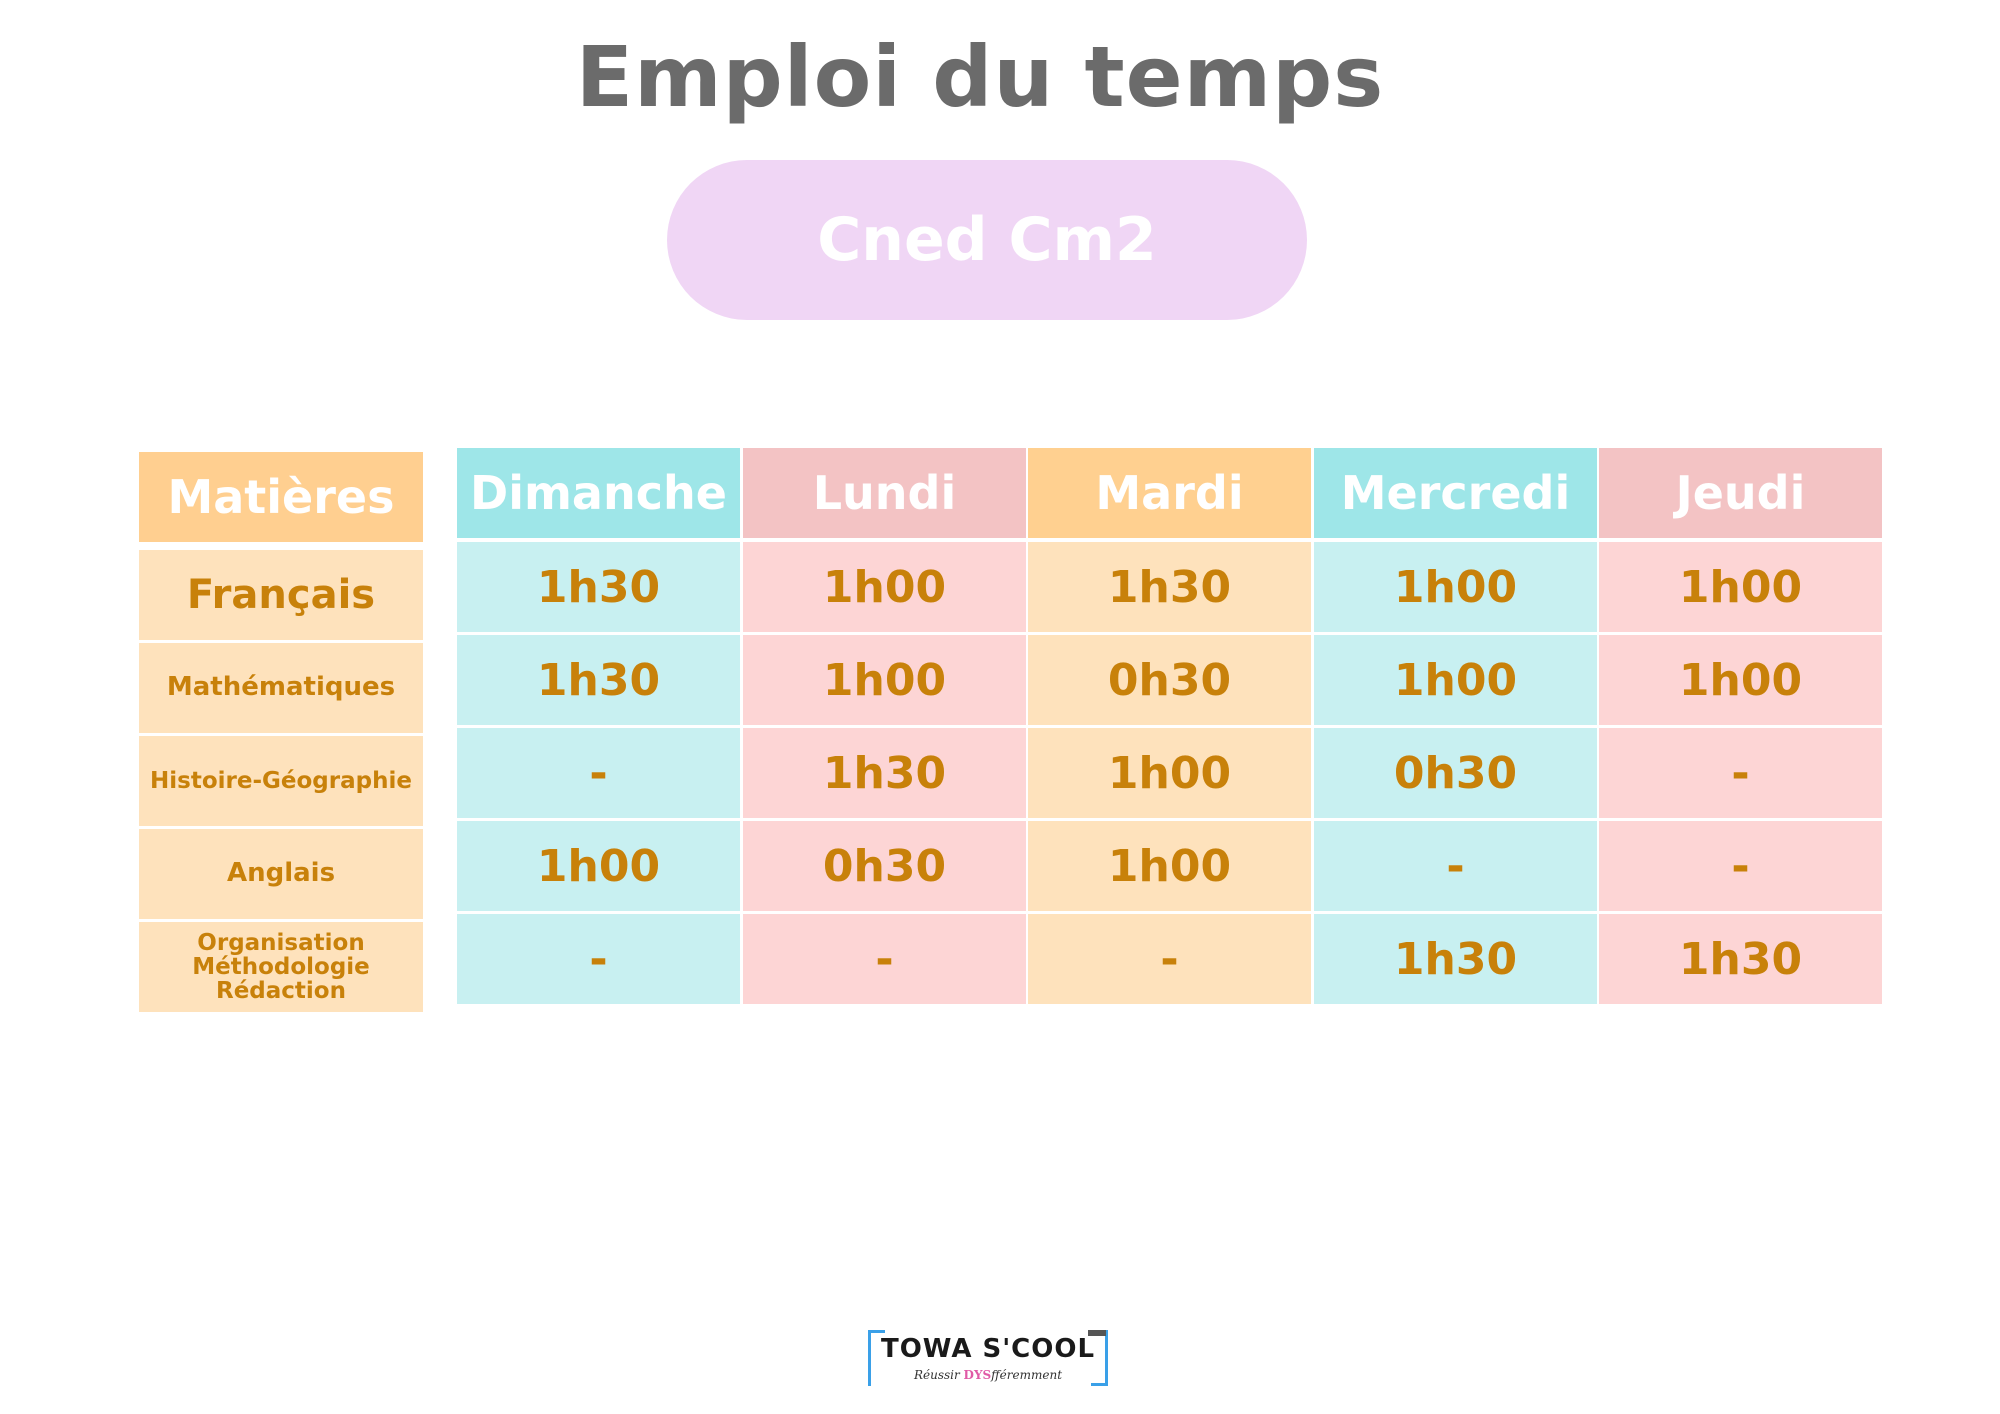 The width and height of the screenshot is (2000, 1414). I want to click on logo-tagline: Réussir DYSfféremment, so click(988, 1375).